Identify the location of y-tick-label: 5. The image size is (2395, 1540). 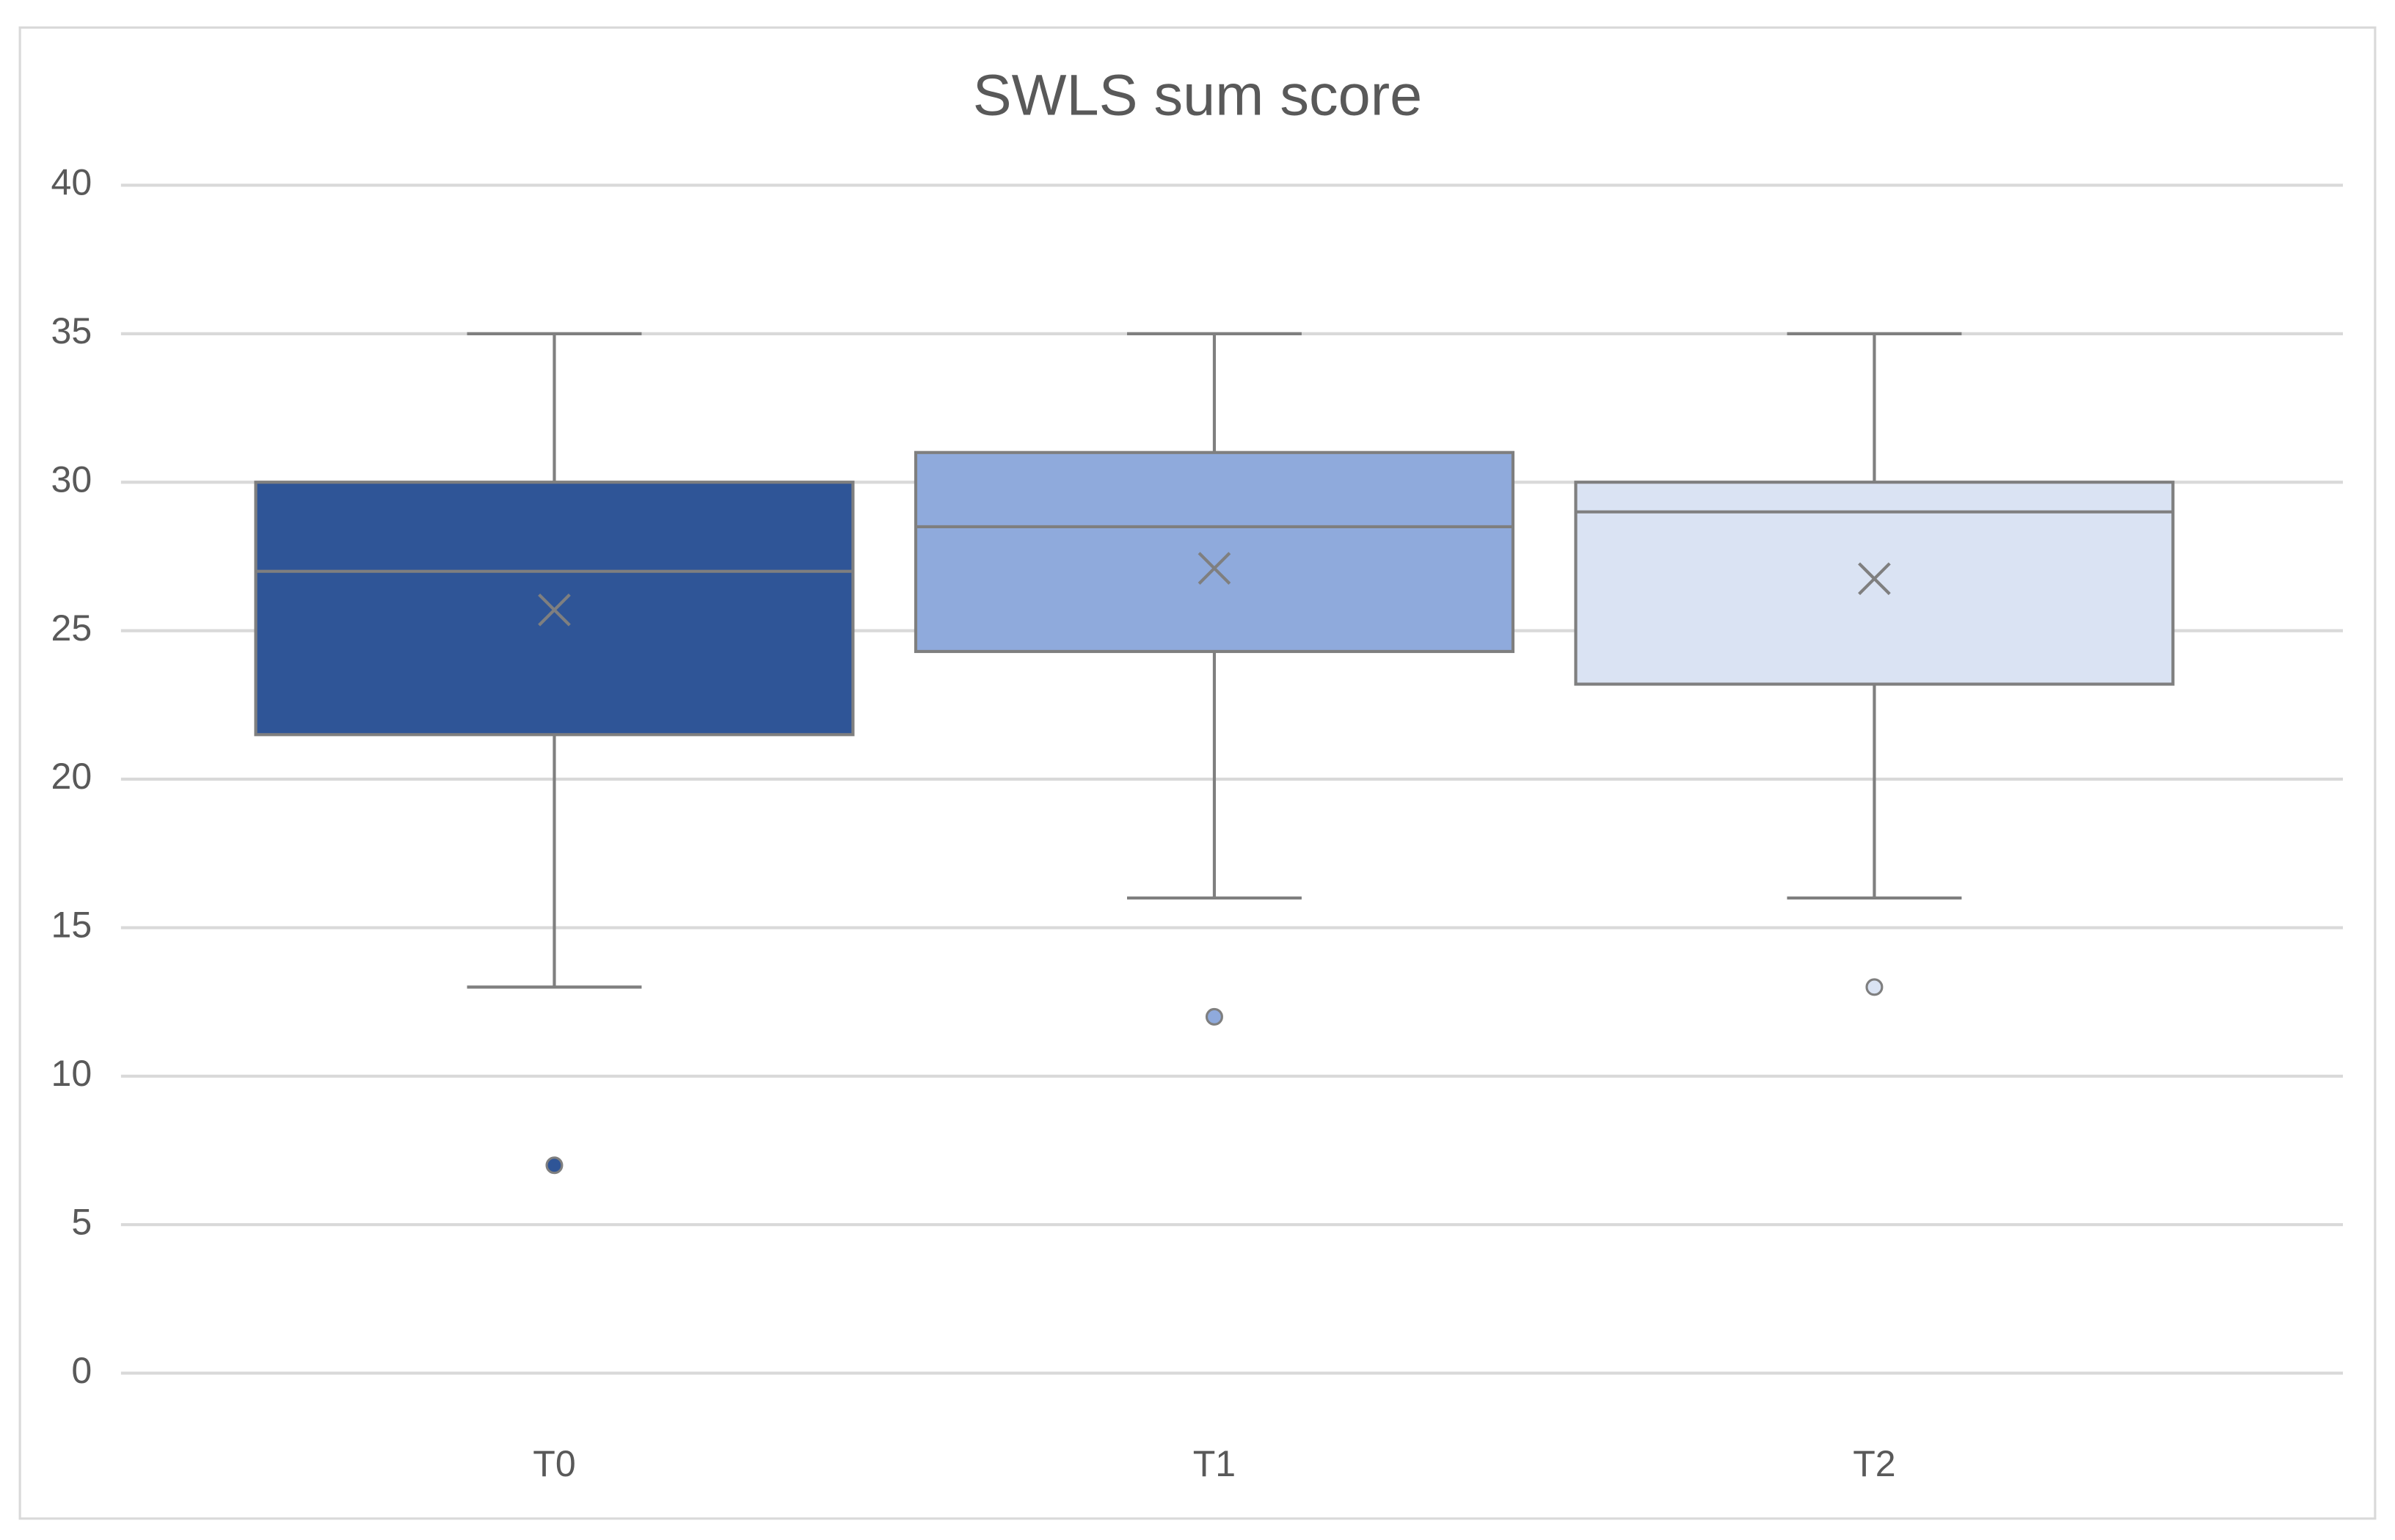
(81, 1221).